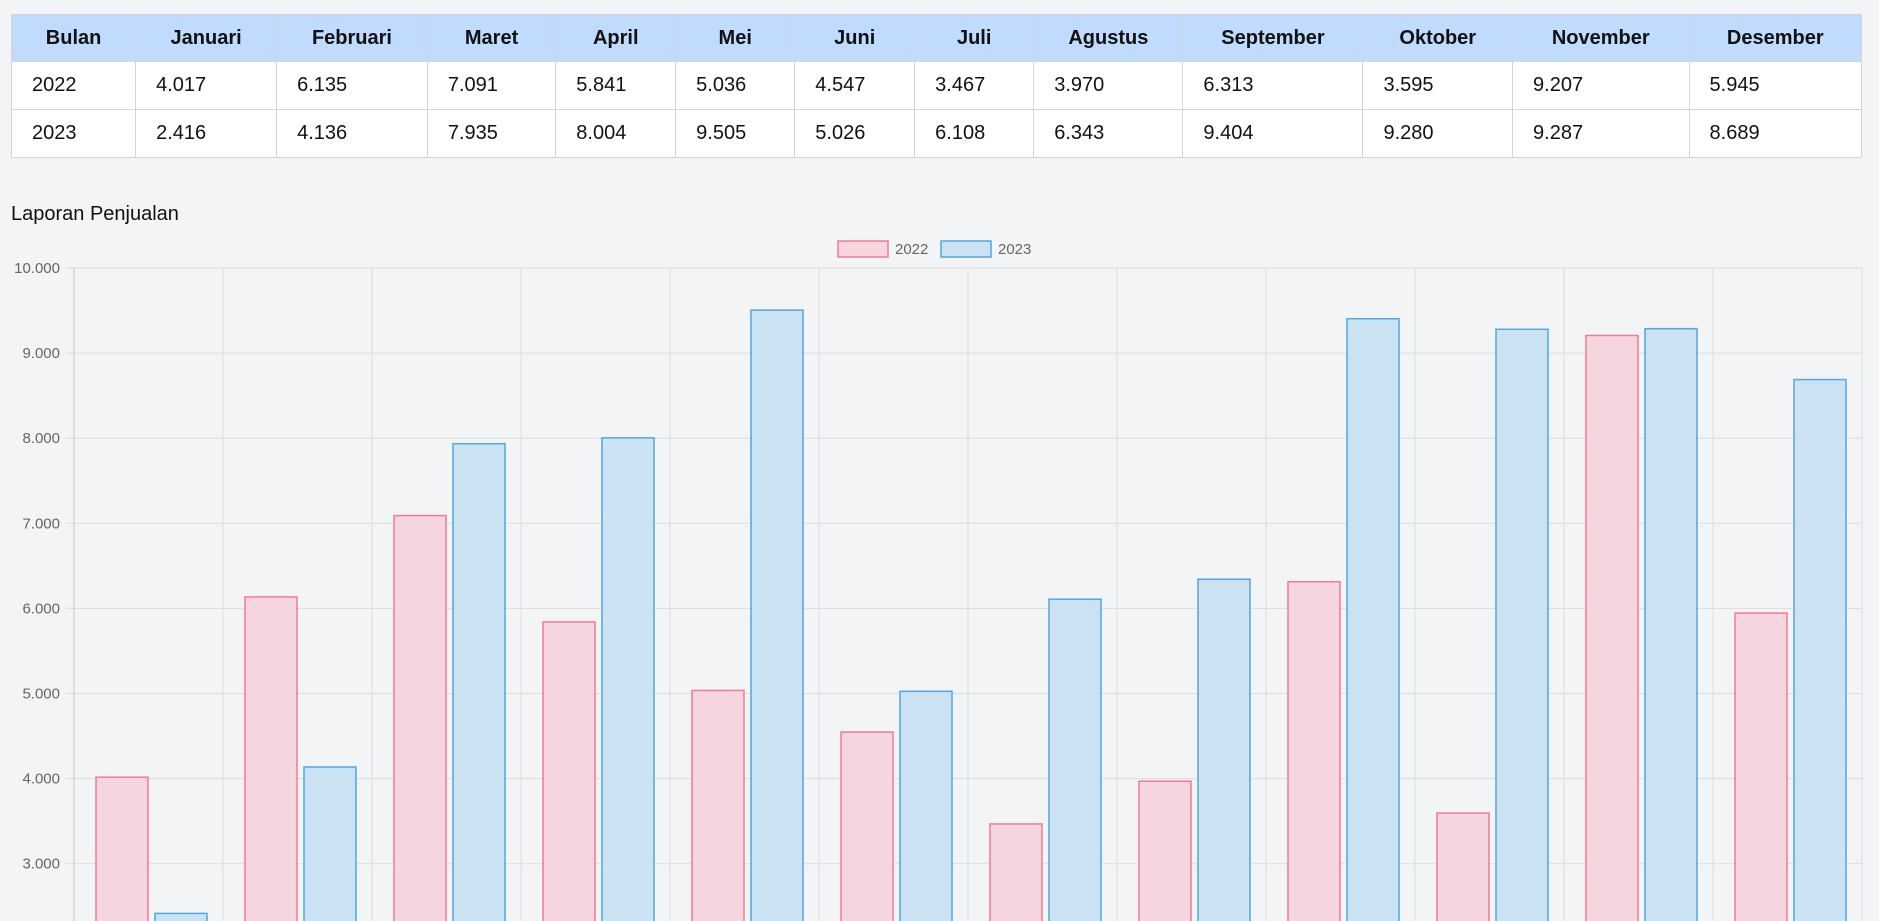 This screenshot has height=921, width=1879. I want to click on table-cell: 4.136, so click(352, 134).